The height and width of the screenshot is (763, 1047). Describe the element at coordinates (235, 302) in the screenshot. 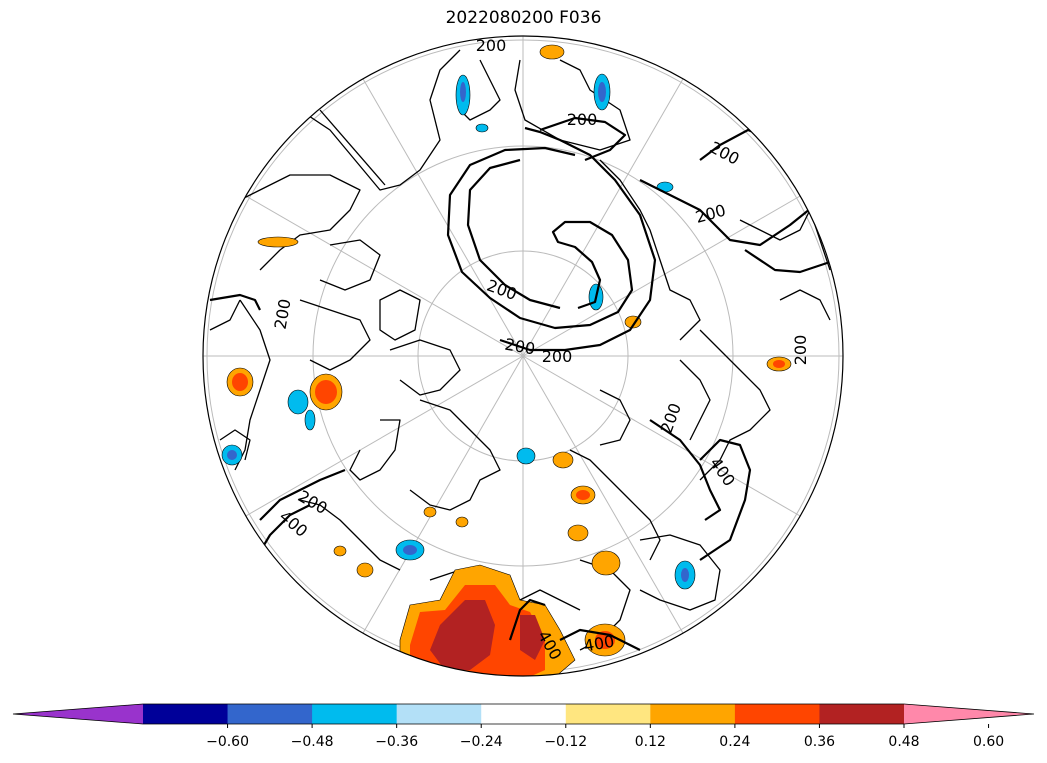

I see `contour-200-west` at that location.